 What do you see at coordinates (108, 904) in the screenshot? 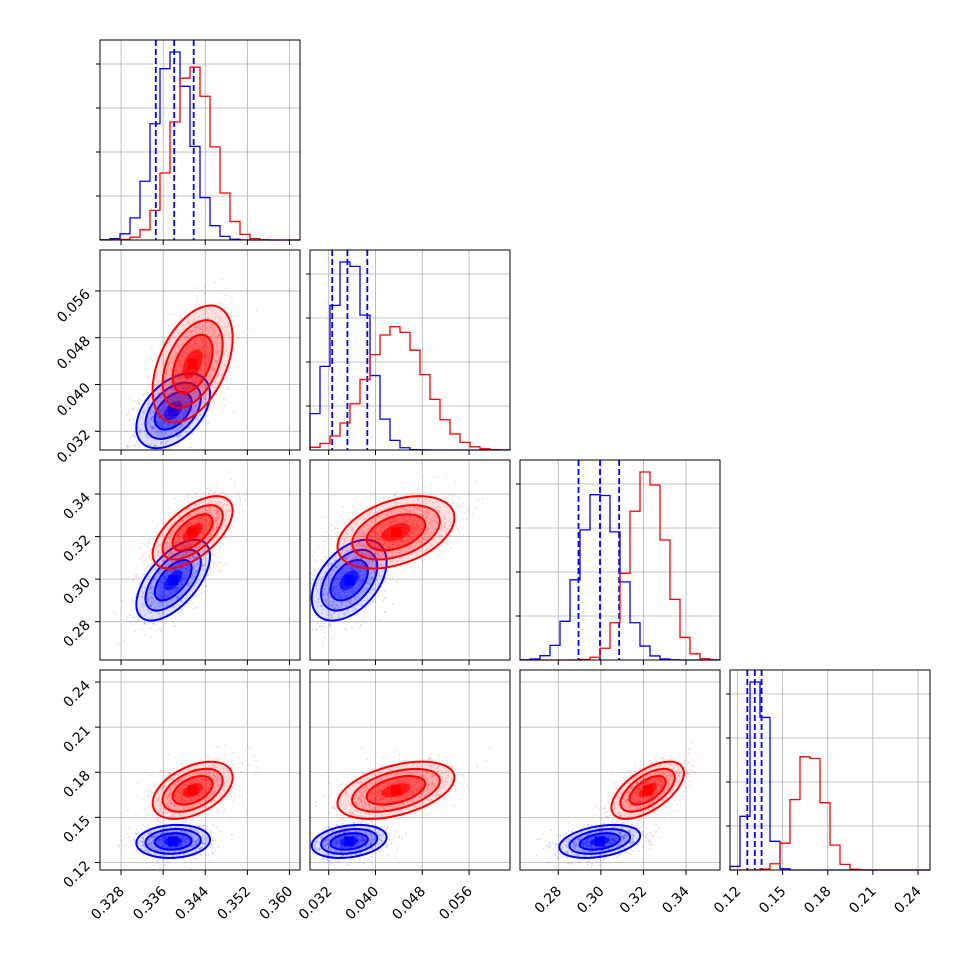
I see `x-tick-label: 0.328` at bounding box center [108, 904].